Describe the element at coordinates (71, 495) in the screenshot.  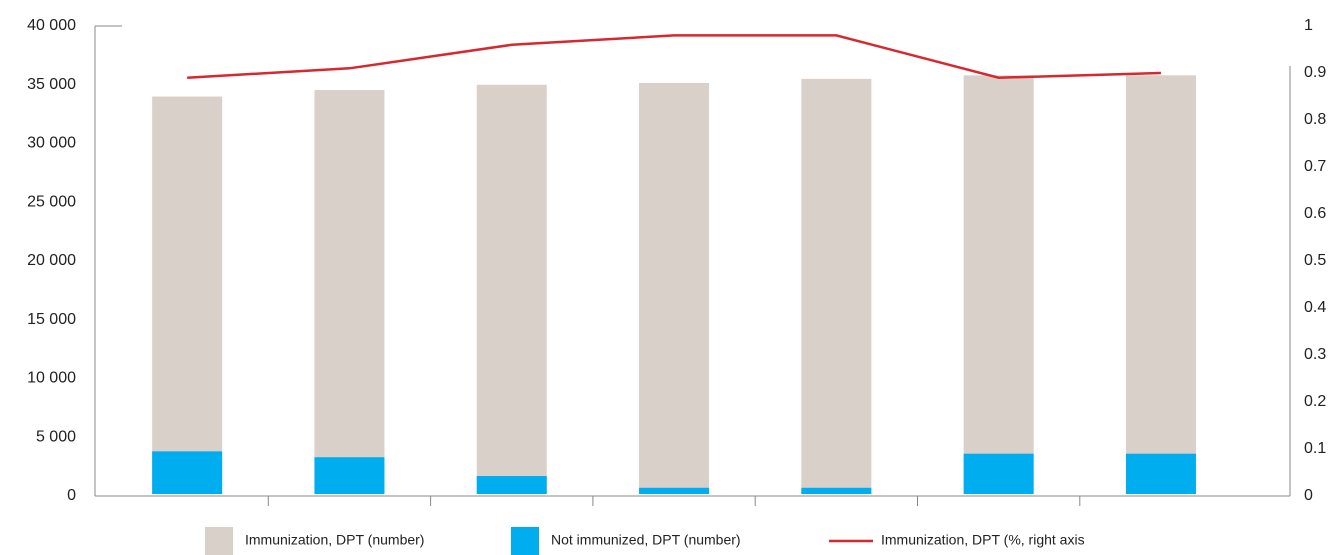
I see `y-tick-label: 0` at that location.